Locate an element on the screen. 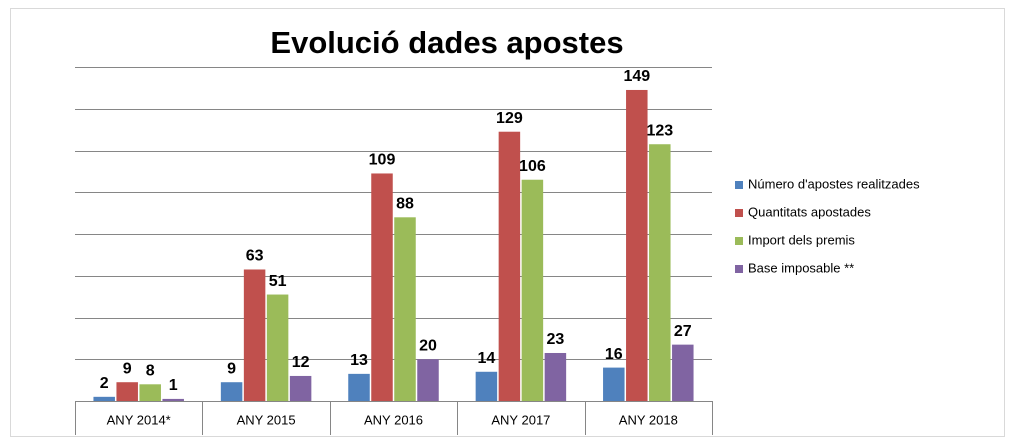  legend-label: Quantitats apostades is located at coordinates (809, 211).